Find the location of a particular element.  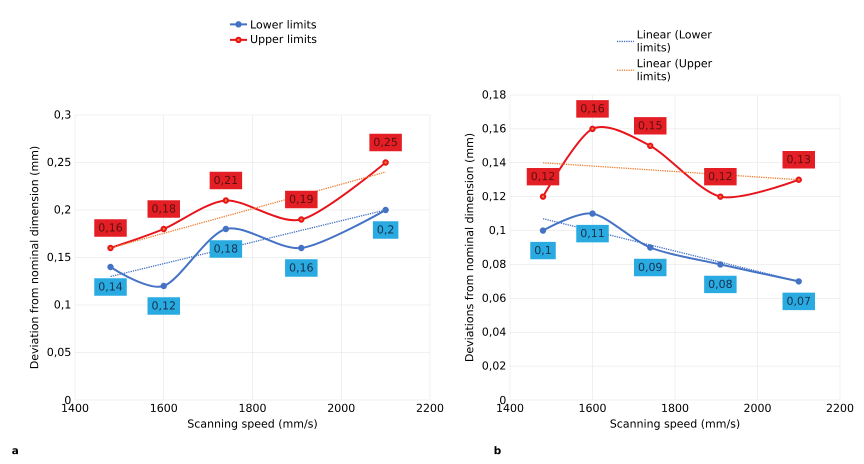

data-label: 0,08 is located at coordinates (720, 285).